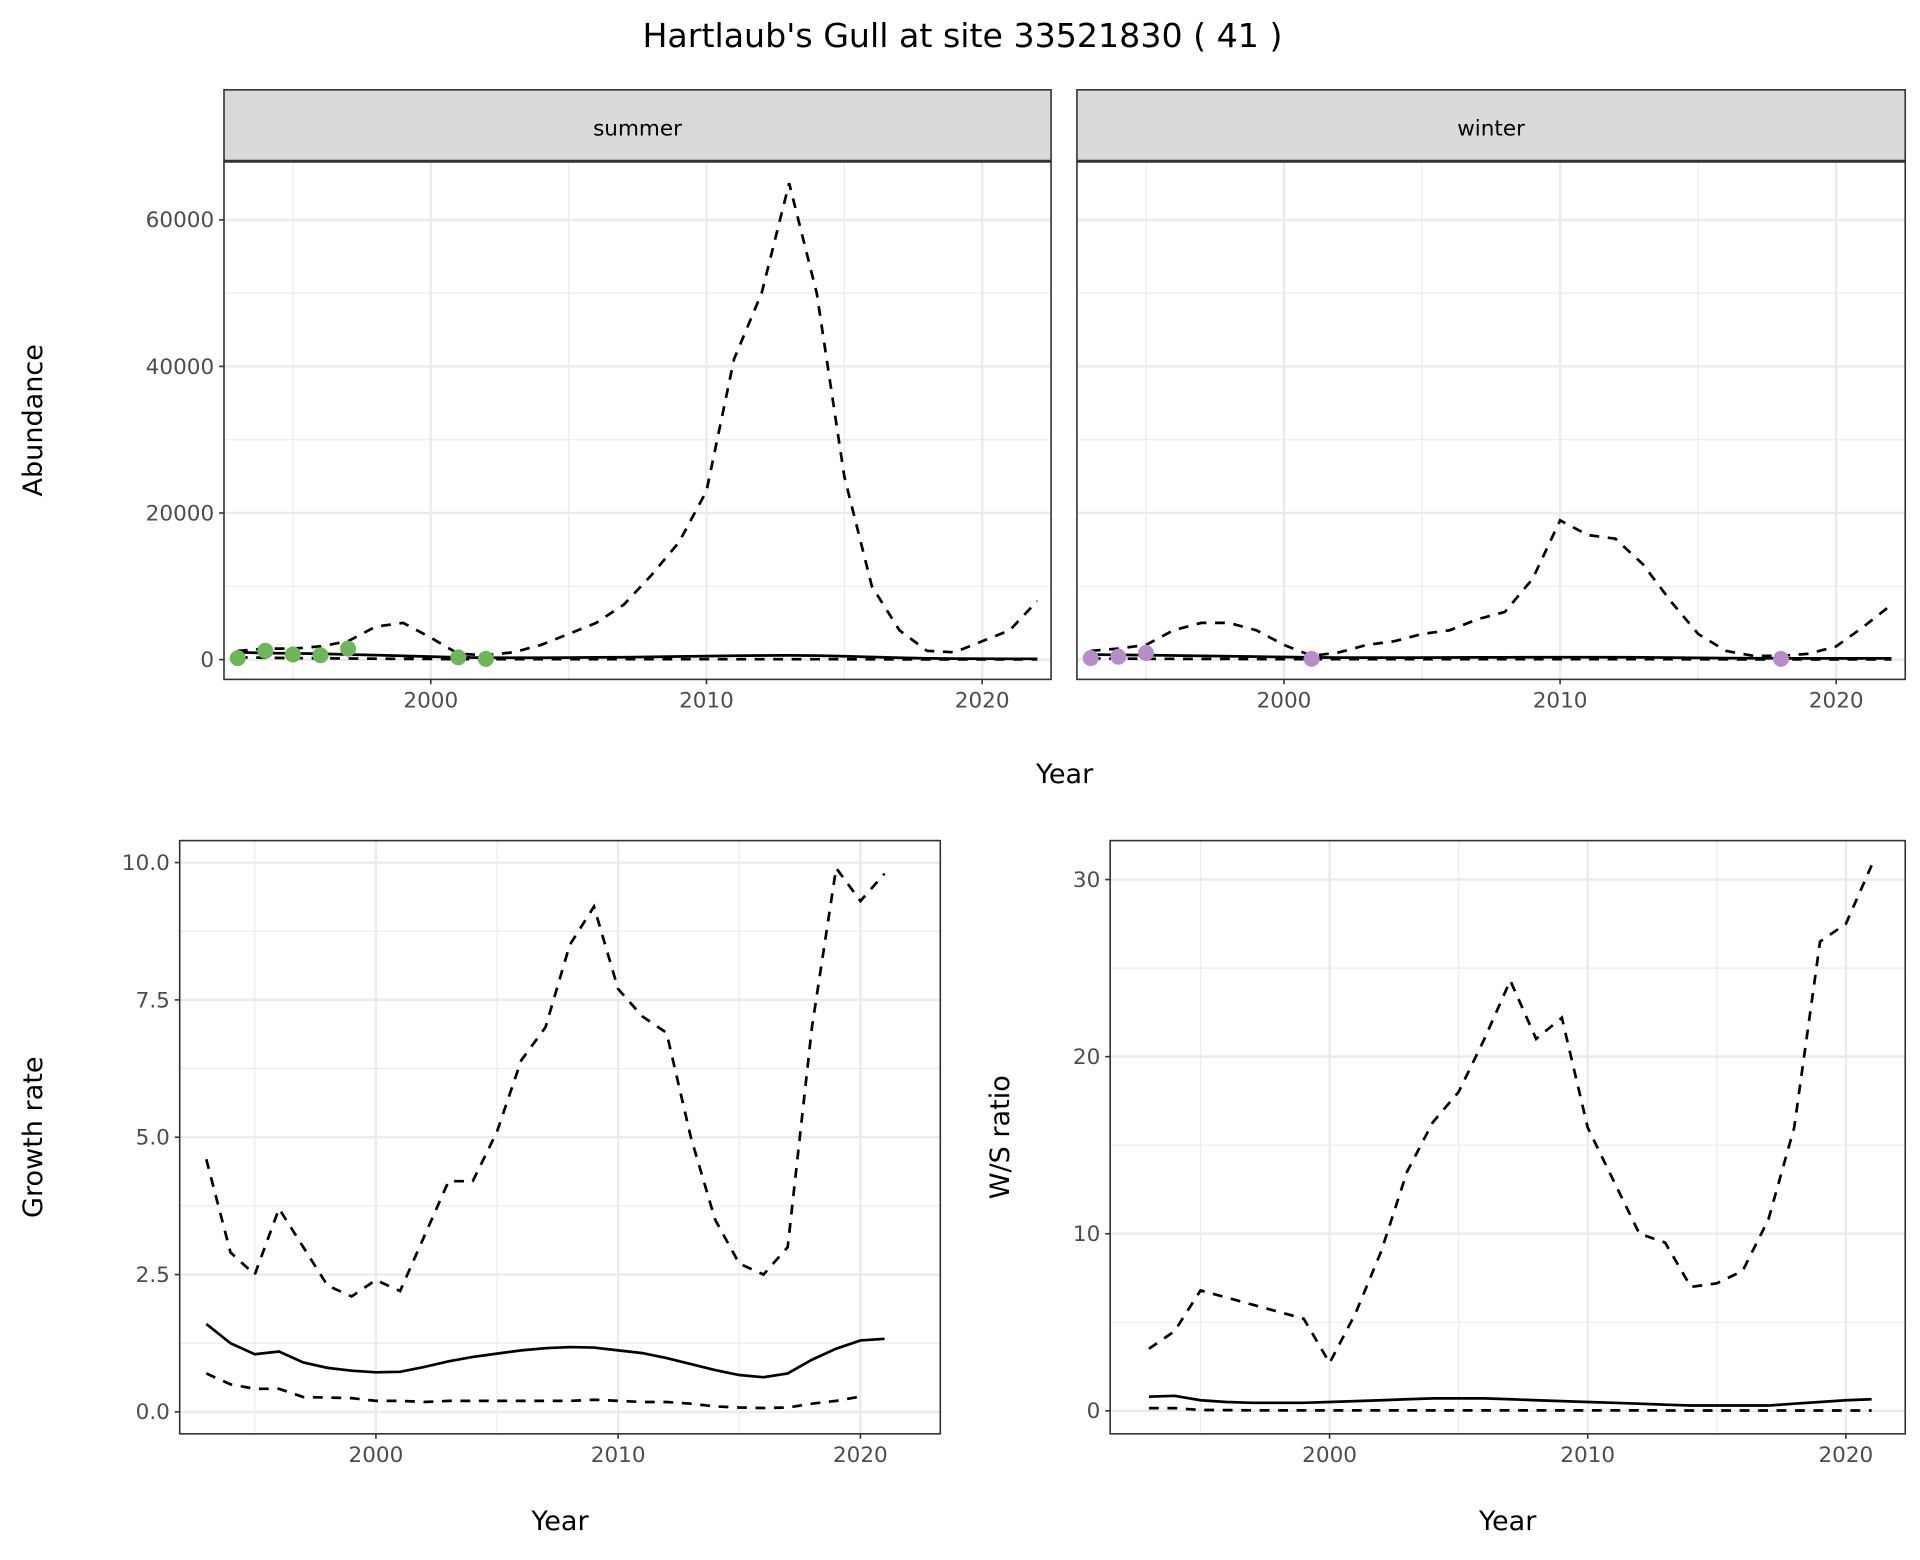  What do you see at coordinates (180, 513) in the screenshot?
I see `y-tick-label: 20000` at bounding box center [180, 513].